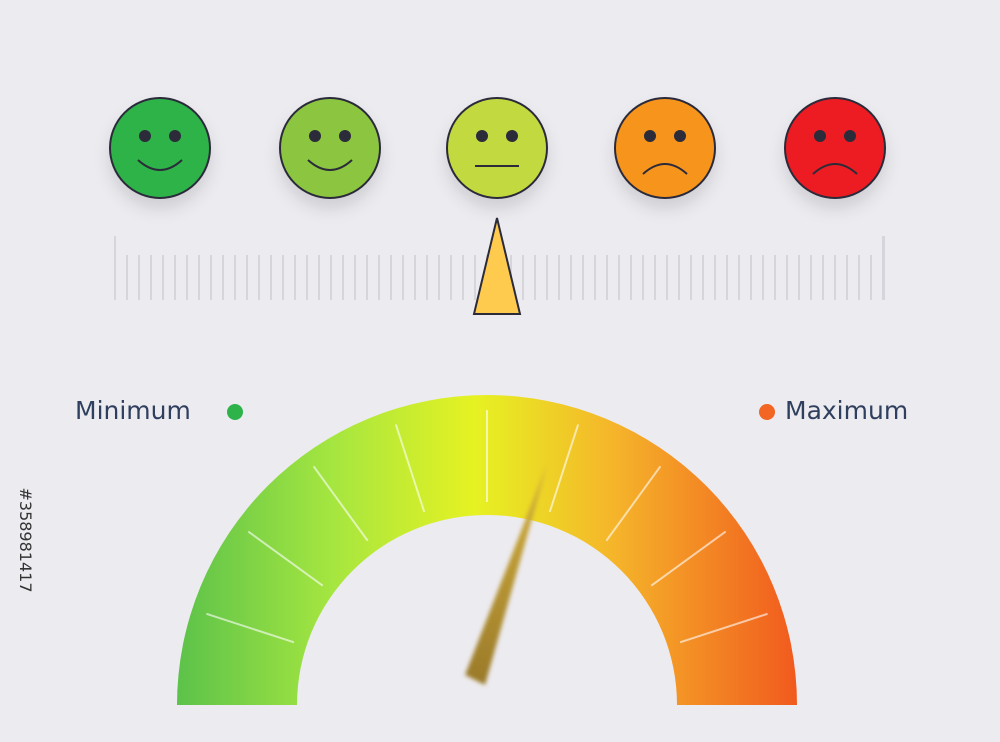  I want to click on needle, so click(506, 573).